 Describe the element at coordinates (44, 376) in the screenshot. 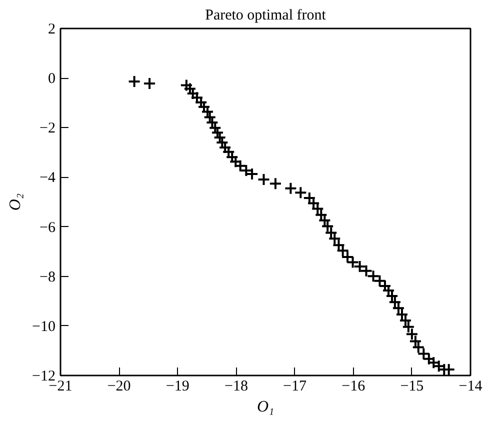

I see `y-tick-label: −12` at that location.